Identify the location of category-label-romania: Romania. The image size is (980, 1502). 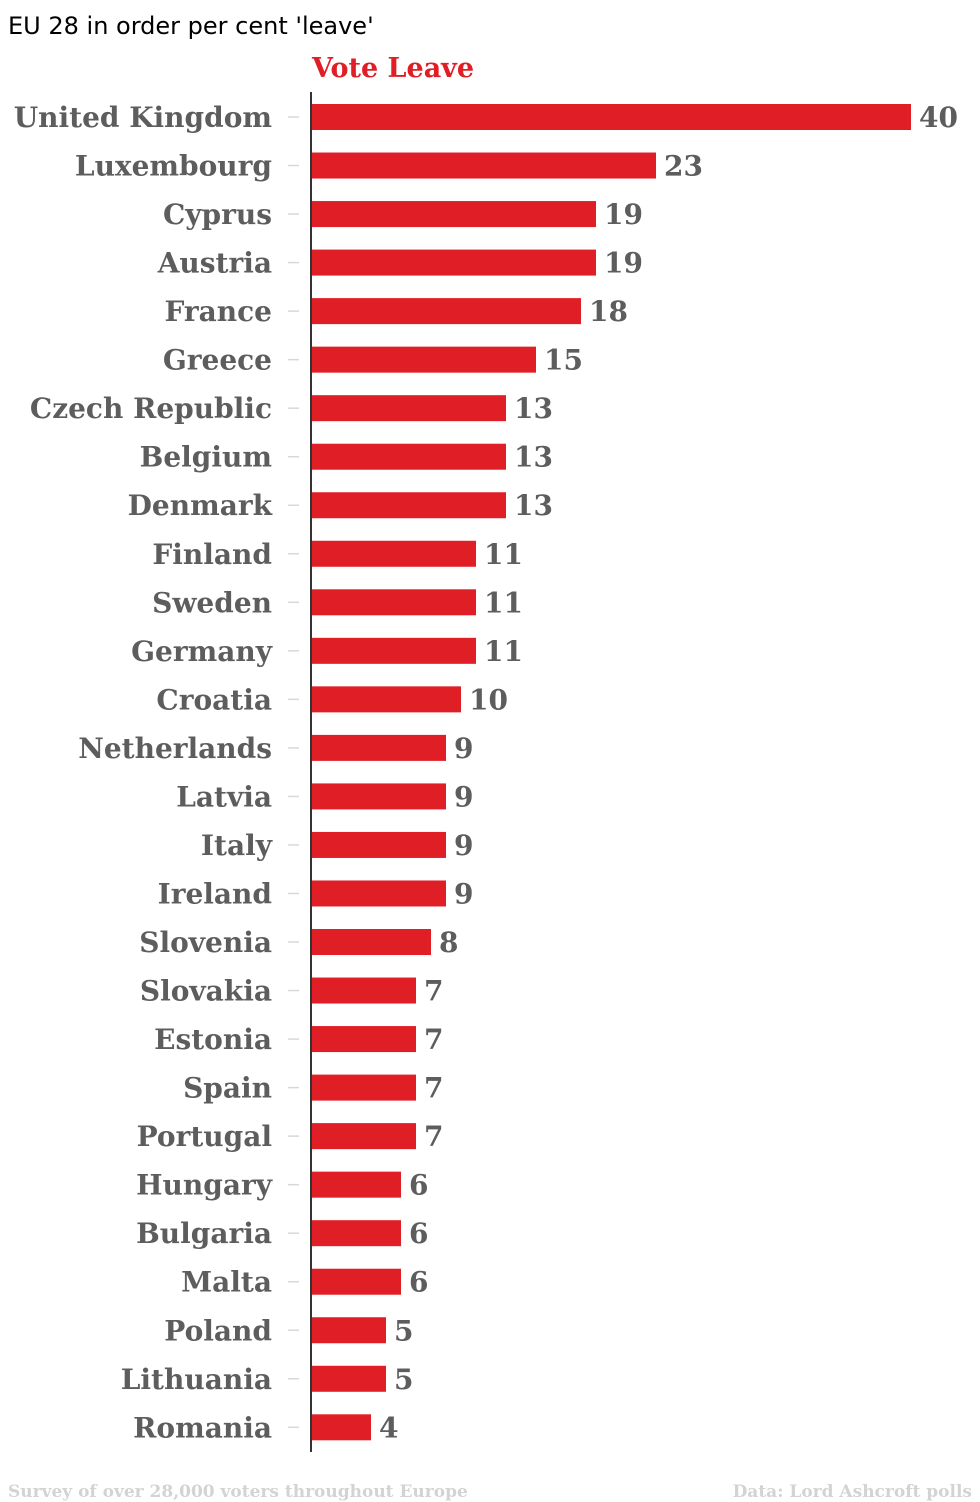
(202, 1427).